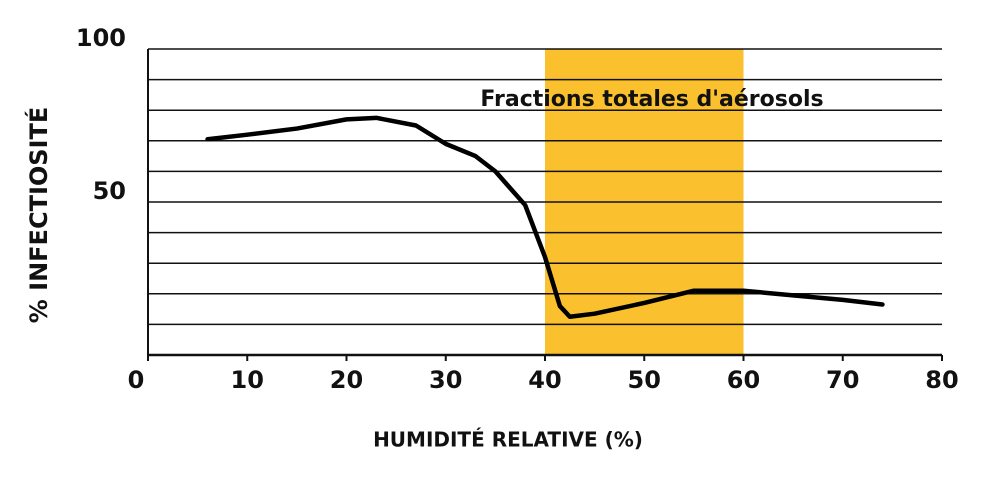  Describe the element at coordinates (651, 99) in the screenshot. I see `band-label: Fractions totales d'aérosols` at that location.